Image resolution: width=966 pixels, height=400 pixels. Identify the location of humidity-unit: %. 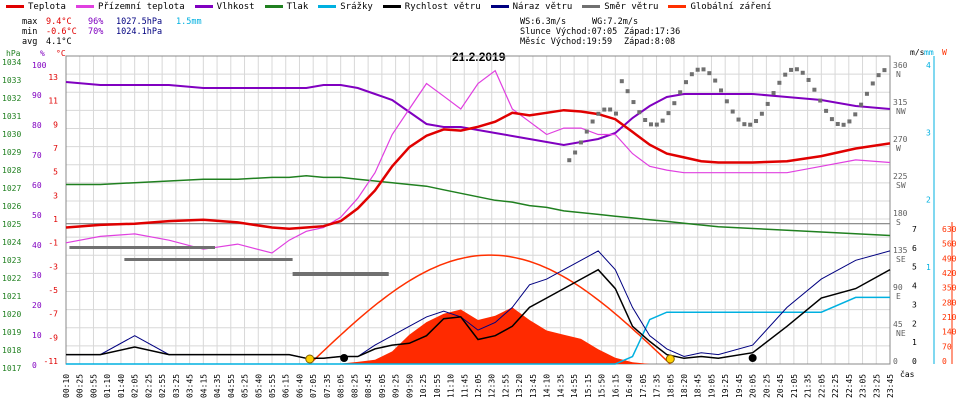
(42, 53).